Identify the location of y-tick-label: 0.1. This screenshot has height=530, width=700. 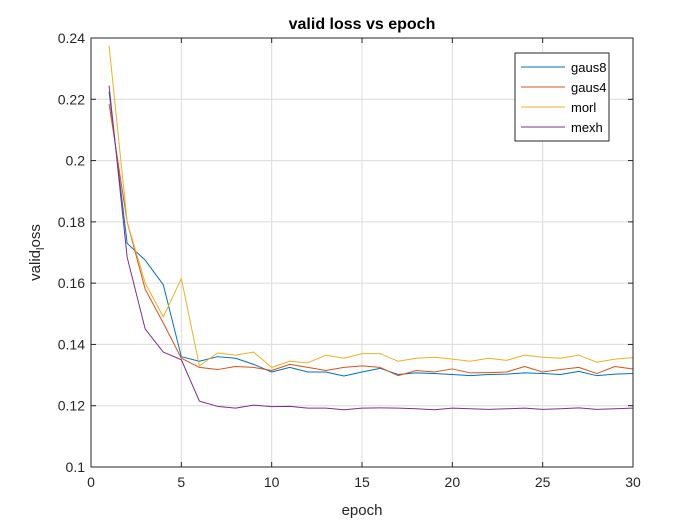
(76, 467).